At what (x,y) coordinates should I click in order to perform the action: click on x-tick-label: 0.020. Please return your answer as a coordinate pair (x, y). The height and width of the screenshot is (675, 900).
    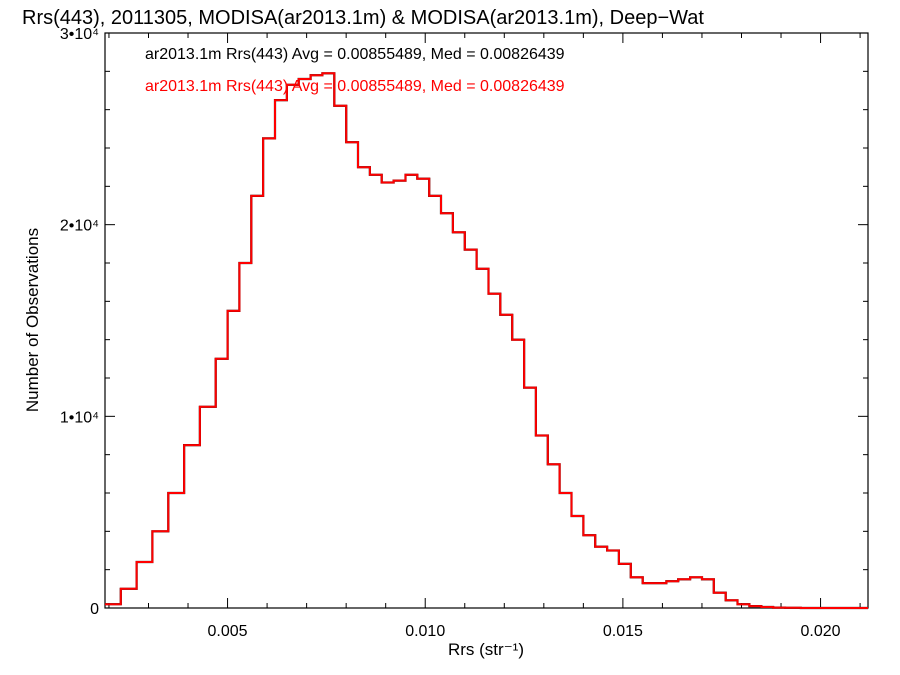
    Looking at the image, I should click on (821, 631).